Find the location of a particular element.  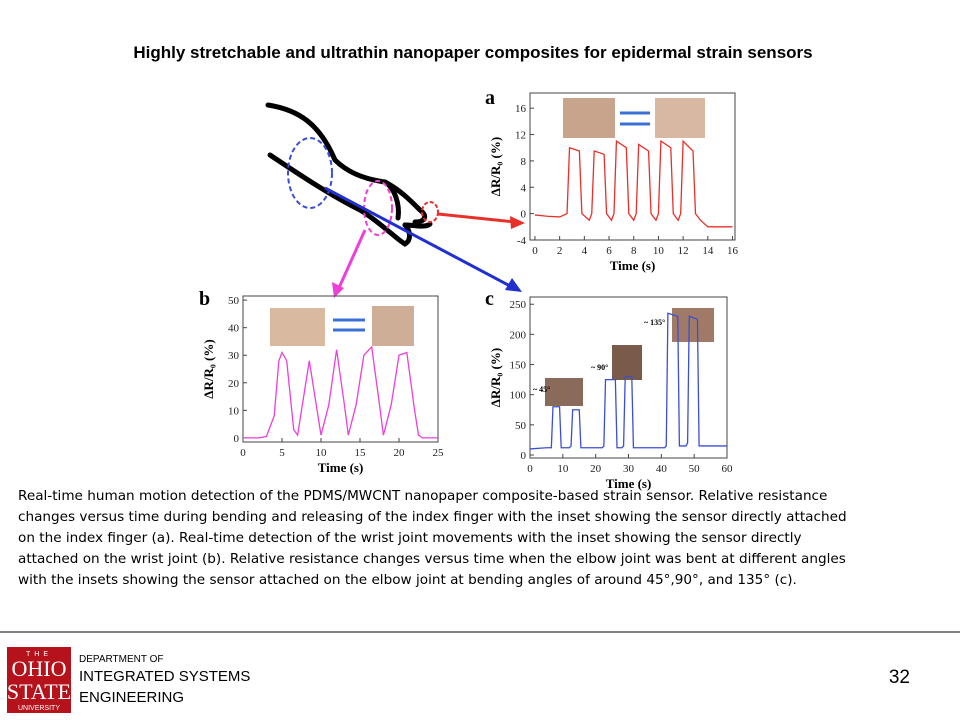

y-tick-label: 4 is located at coordinates (524, 188).